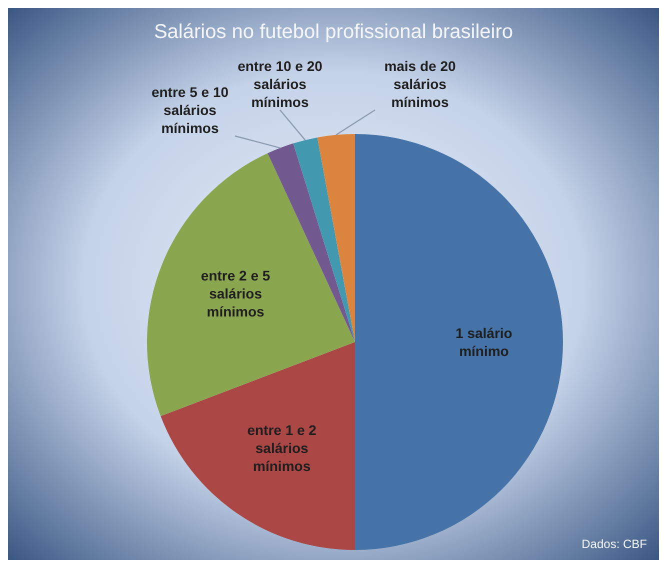  Describe the element at coordinates (280, 84) in the screenshot. I see `slice-label: entre 10 e 20 salários mínimos` at that location.